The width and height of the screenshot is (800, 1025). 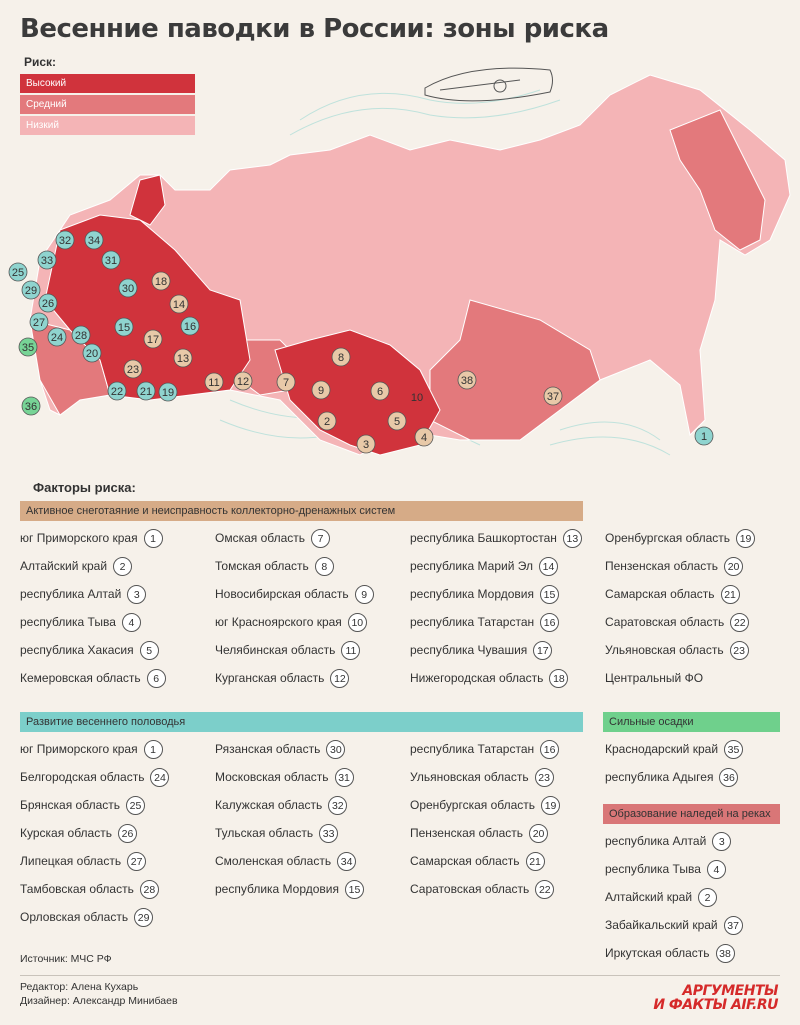 I want to click on map-marker-label: 34, so click(x=94, y=241).